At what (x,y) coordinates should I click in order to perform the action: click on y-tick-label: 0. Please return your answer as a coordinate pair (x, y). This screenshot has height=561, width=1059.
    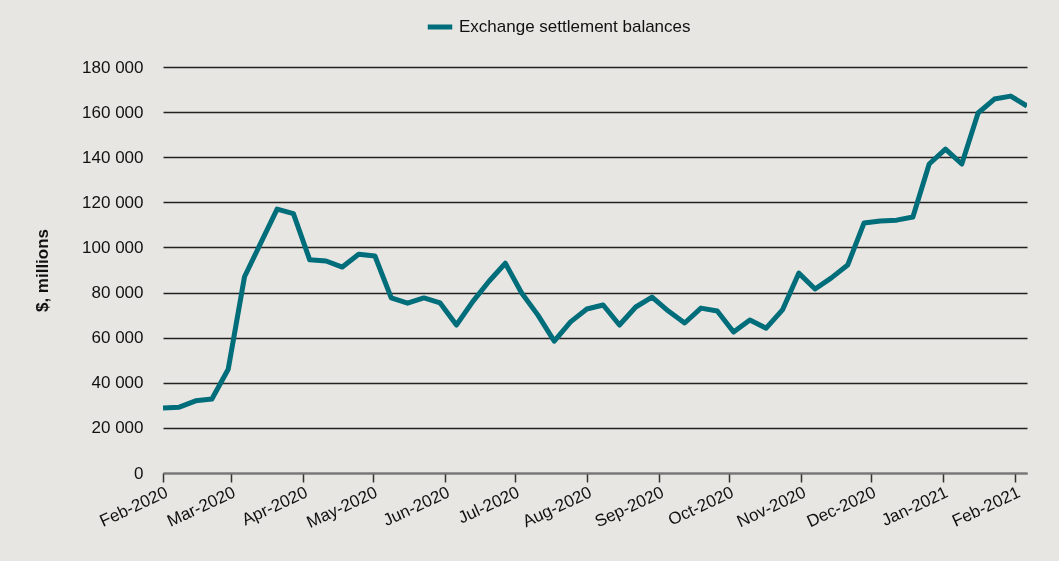
    Looking at the image, I should click on (139, 473).